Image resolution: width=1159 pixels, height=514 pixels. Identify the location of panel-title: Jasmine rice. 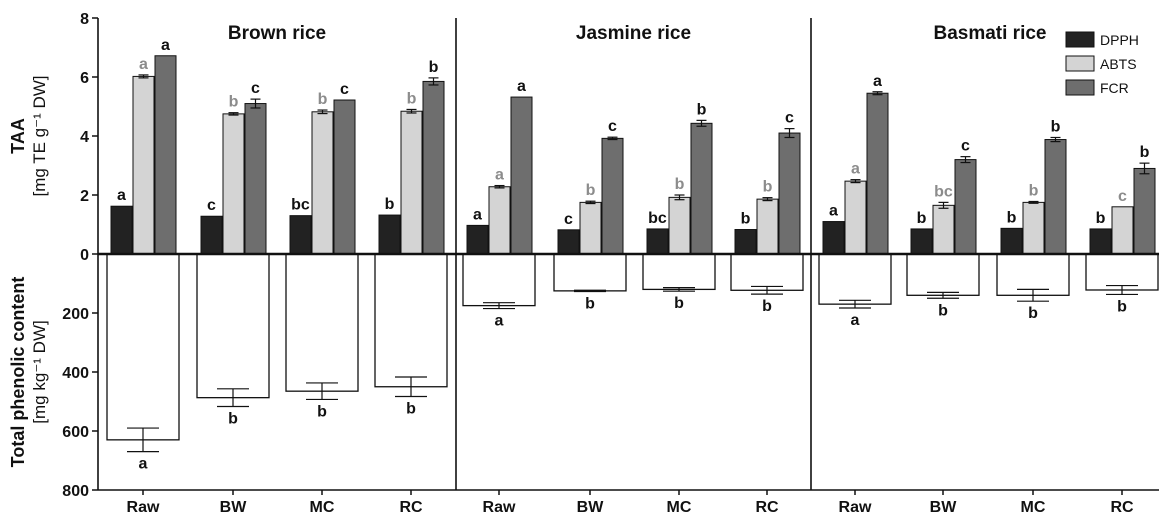
(633, 33).